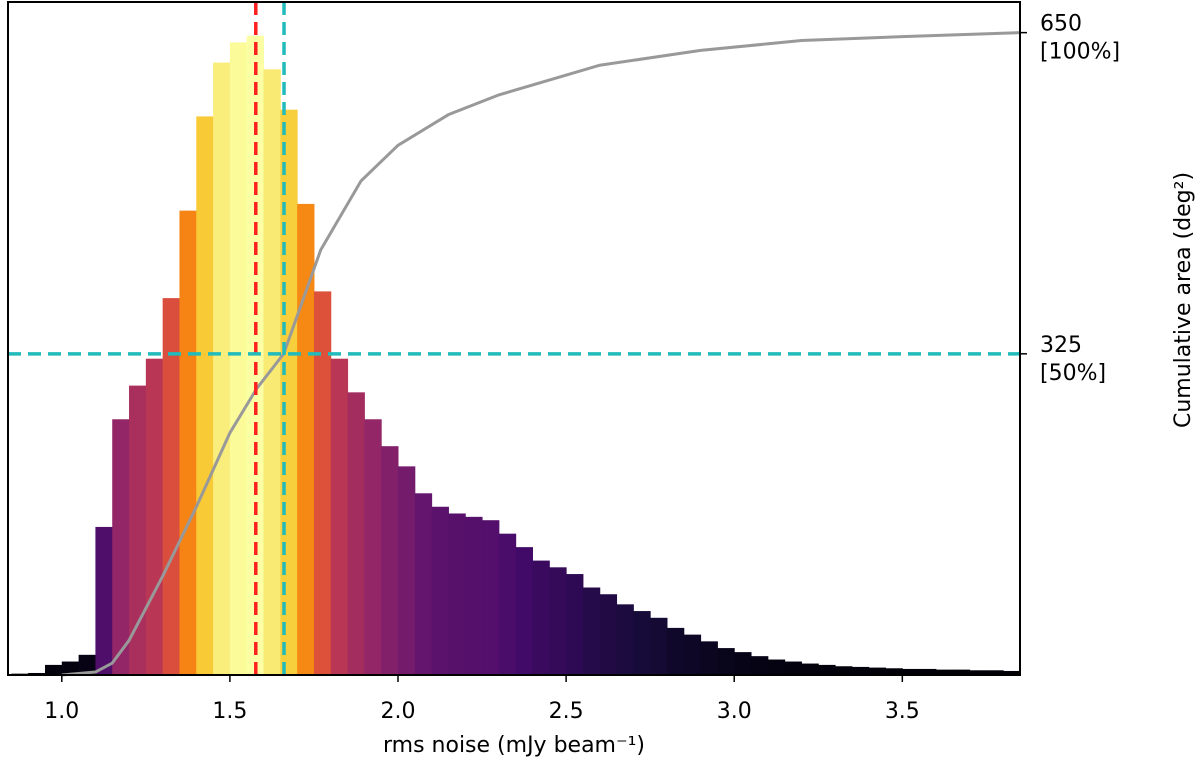  Describe the element at coordinates (514, 745) in the screenshot. I see `x-axis-label: rms noise (mJy beam⁻¹)` at that location.